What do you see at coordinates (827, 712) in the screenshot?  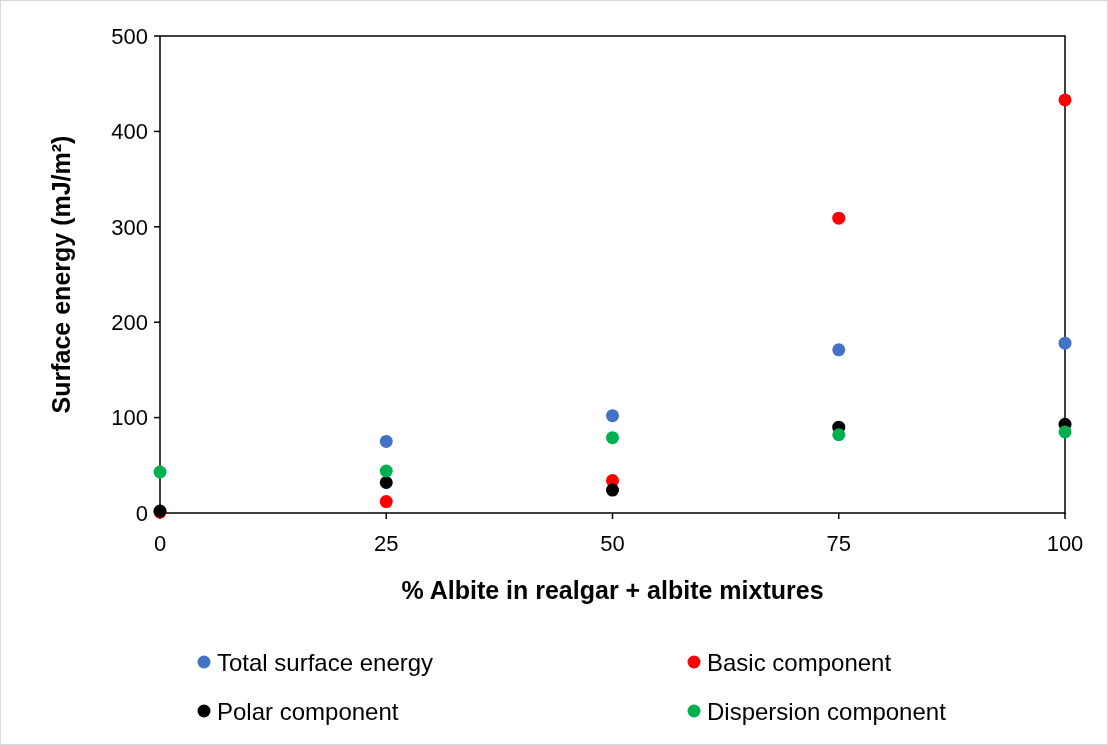 I see `legend-label: Dispersion component` at bounding box center [827, 712].